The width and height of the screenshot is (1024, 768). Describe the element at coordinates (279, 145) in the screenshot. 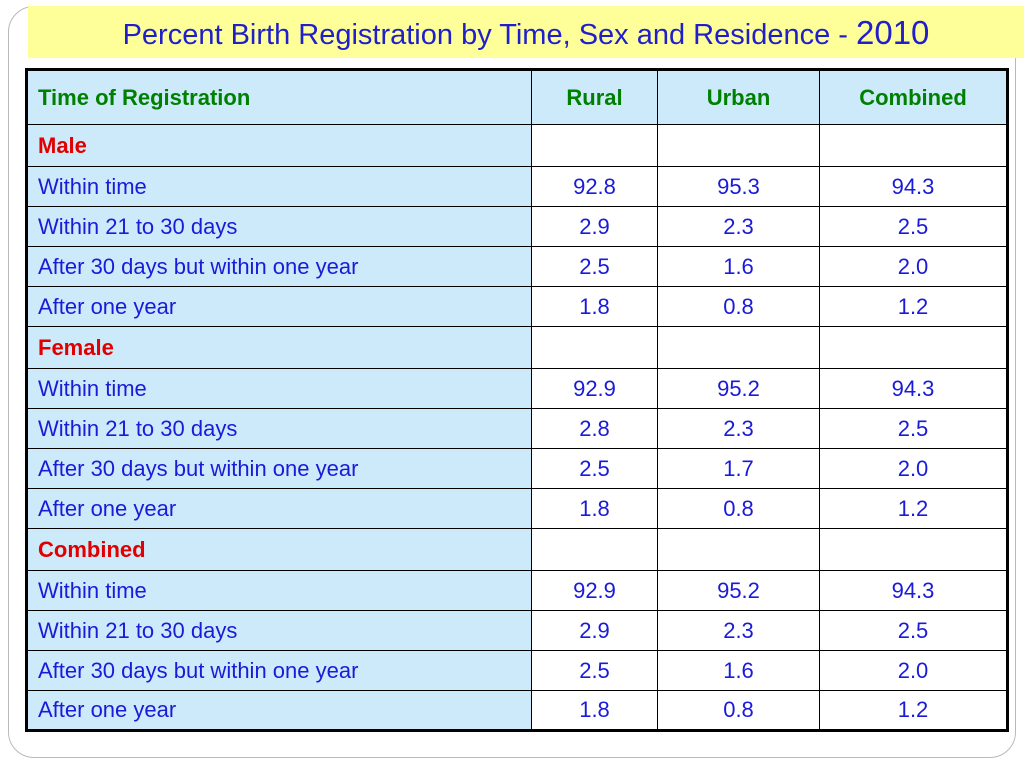

I see `group-label: Male` at that location.